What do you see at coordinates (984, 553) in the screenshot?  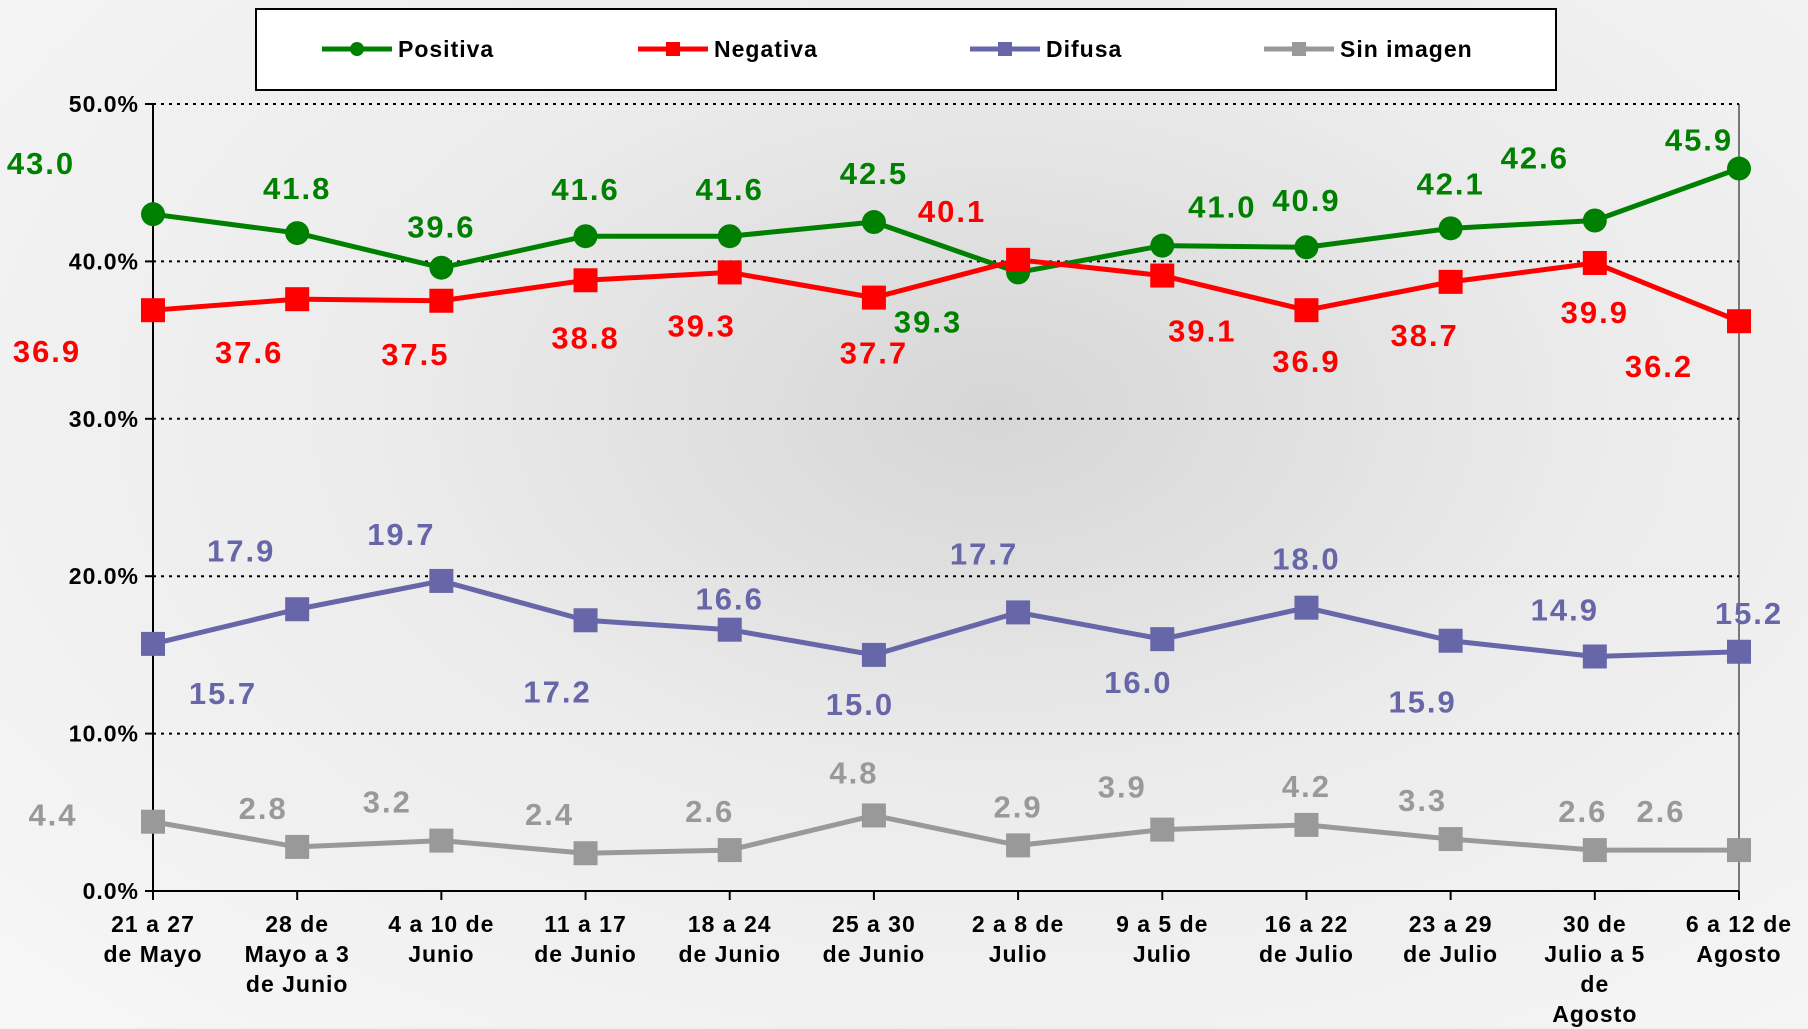 I see `data-label: 17.7` at bounding box center [984, 553].